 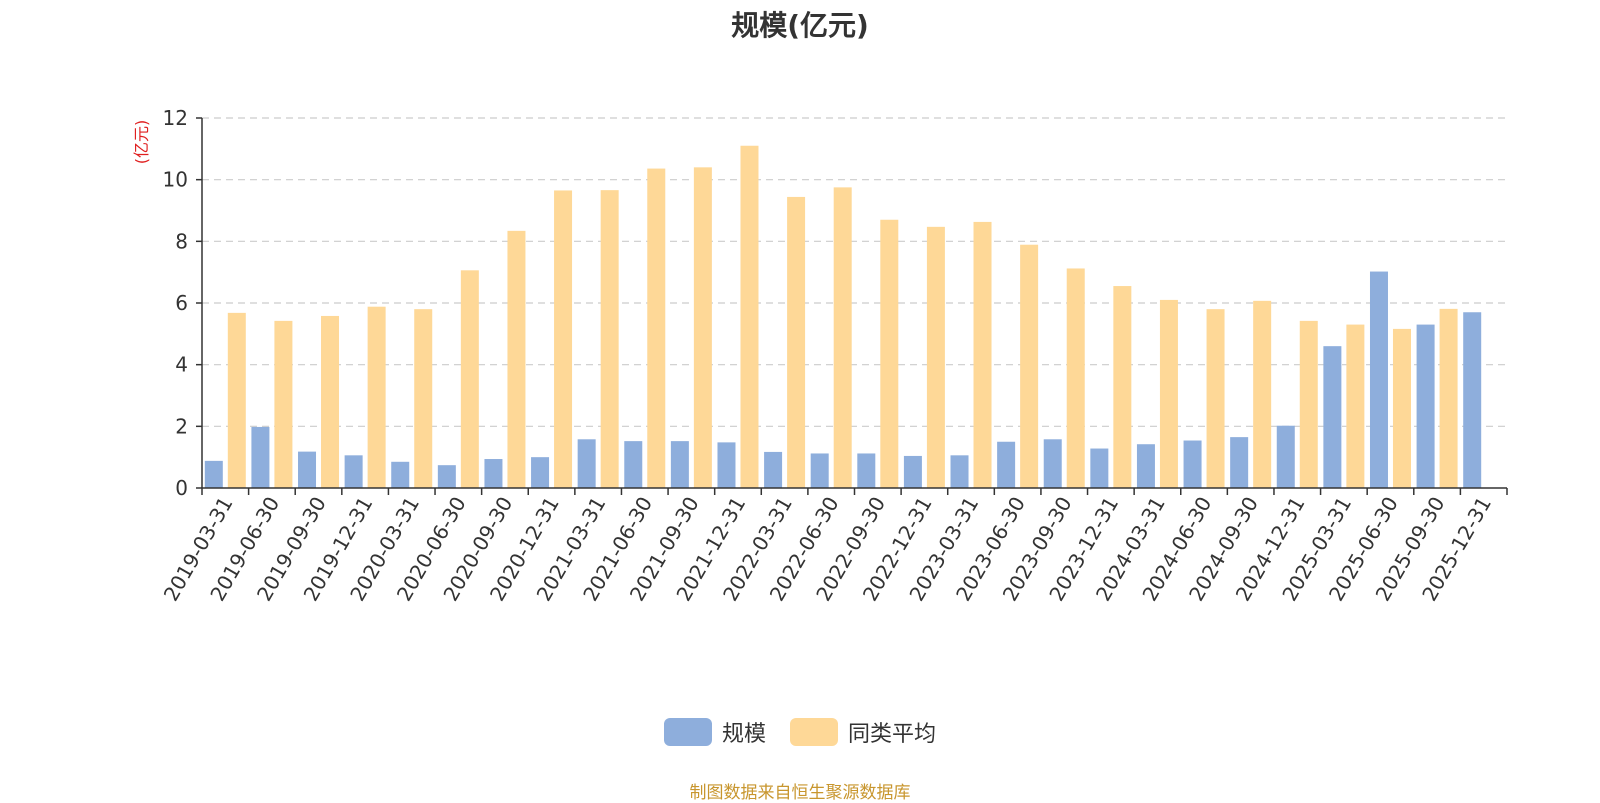 What do you see at coordinates (181, 241) in the screenshot?
I see `y-tick-label: 8` at bounding box center [181, 241].